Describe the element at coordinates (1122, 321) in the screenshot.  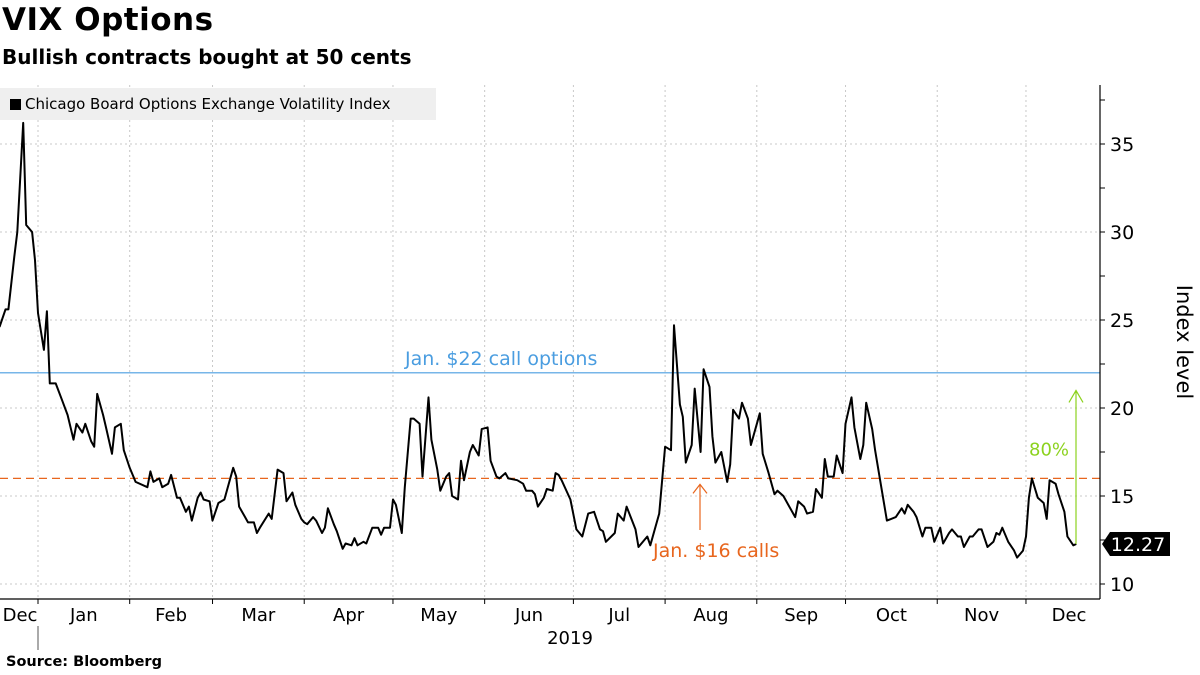
I see `y-tick-label: 25` at that location.